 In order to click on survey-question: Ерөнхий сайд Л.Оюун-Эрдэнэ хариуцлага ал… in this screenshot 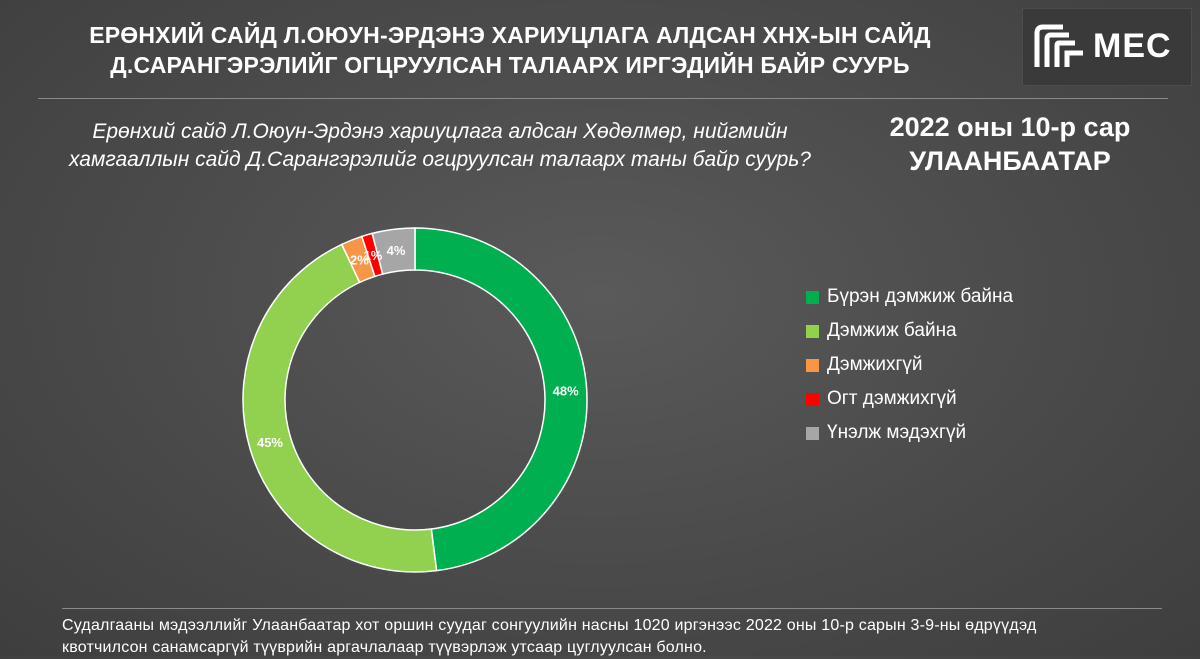, I will do `click(440, 146)`.